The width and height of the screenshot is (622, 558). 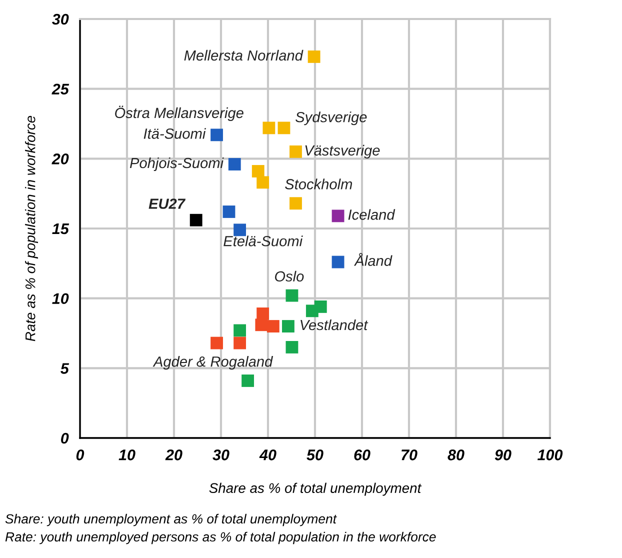 What do you see at coordinates (179, 113) in the screenshot?
I see `annotation: Östra Mellansverige` at bounding box center [179, 113].